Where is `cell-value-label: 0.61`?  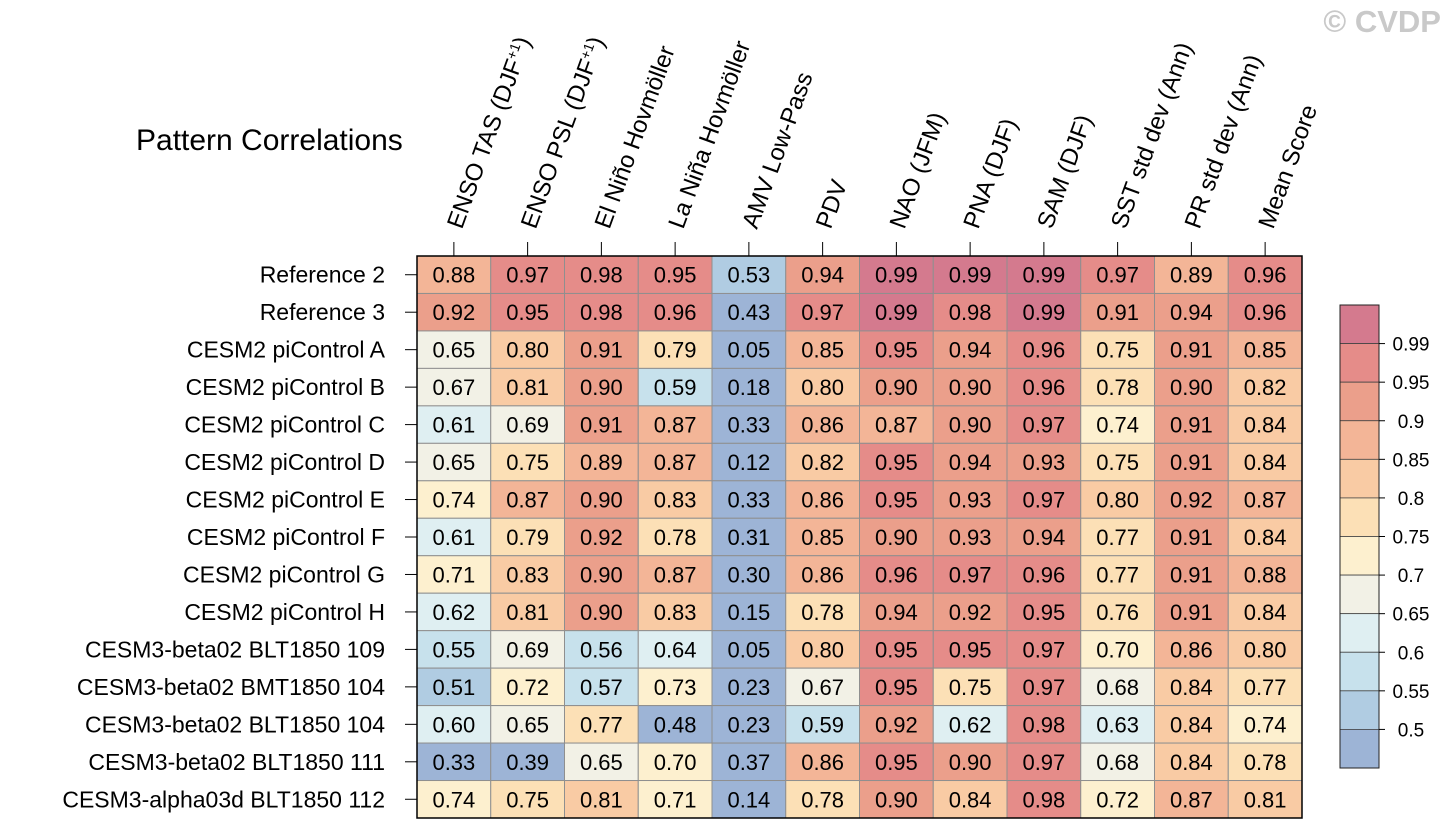
cell-value-label: 0.61 is located at coordinates (453, 425).